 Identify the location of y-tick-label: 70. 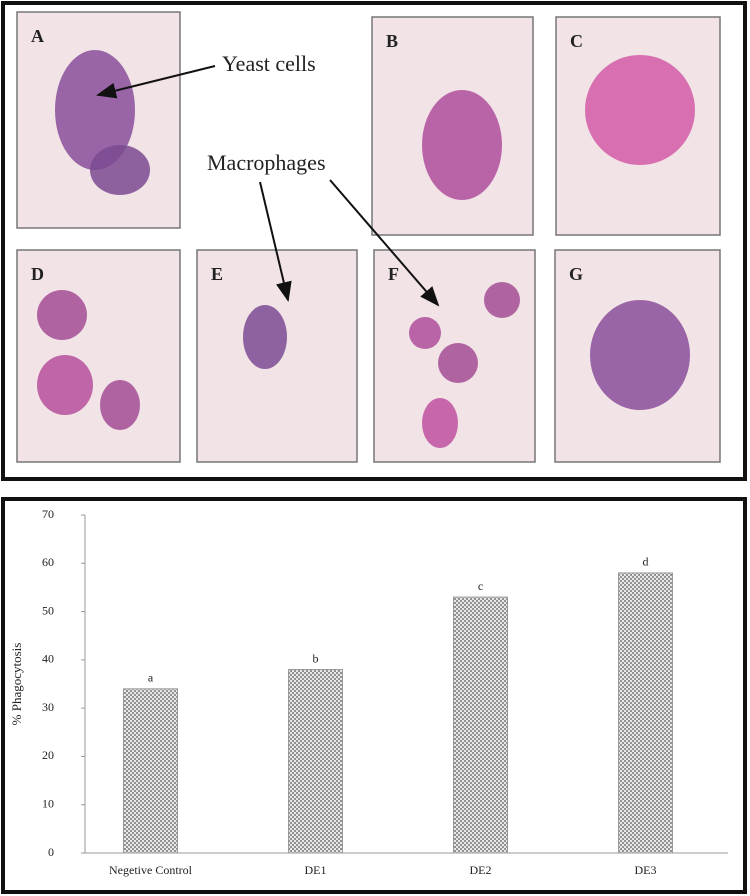
(48, 514).